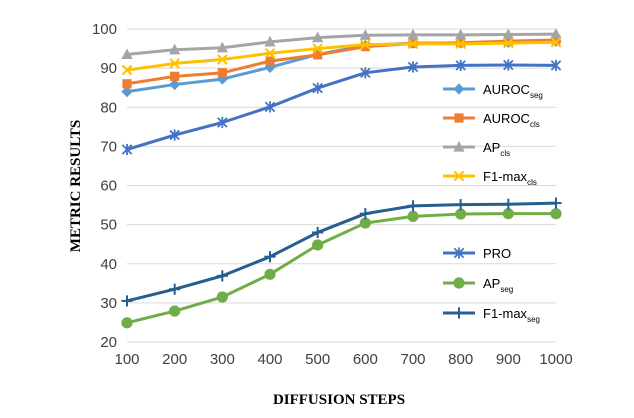 This screenshot has width=634, height=418. Describe the element at coordinates (108, 342) in the screenshot. I see `y-tick-label-20: 20` at that location.